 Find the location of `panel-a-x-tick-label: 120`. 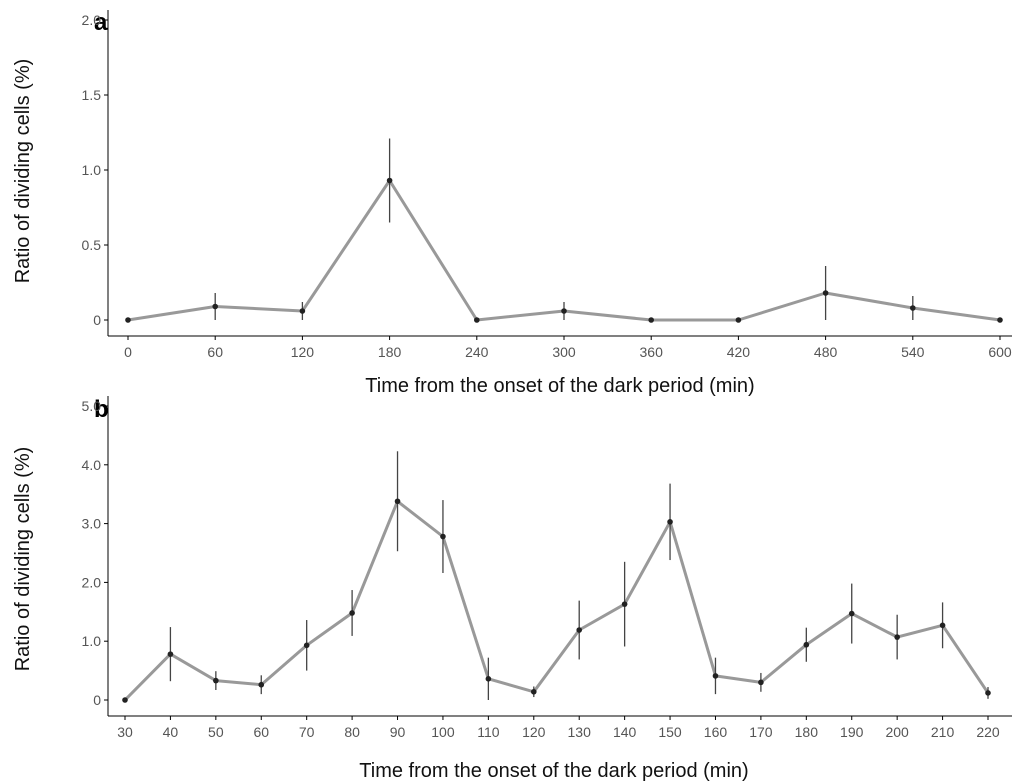

panel-a-x-tick-label: 120 is located at coordinates (303, 352).